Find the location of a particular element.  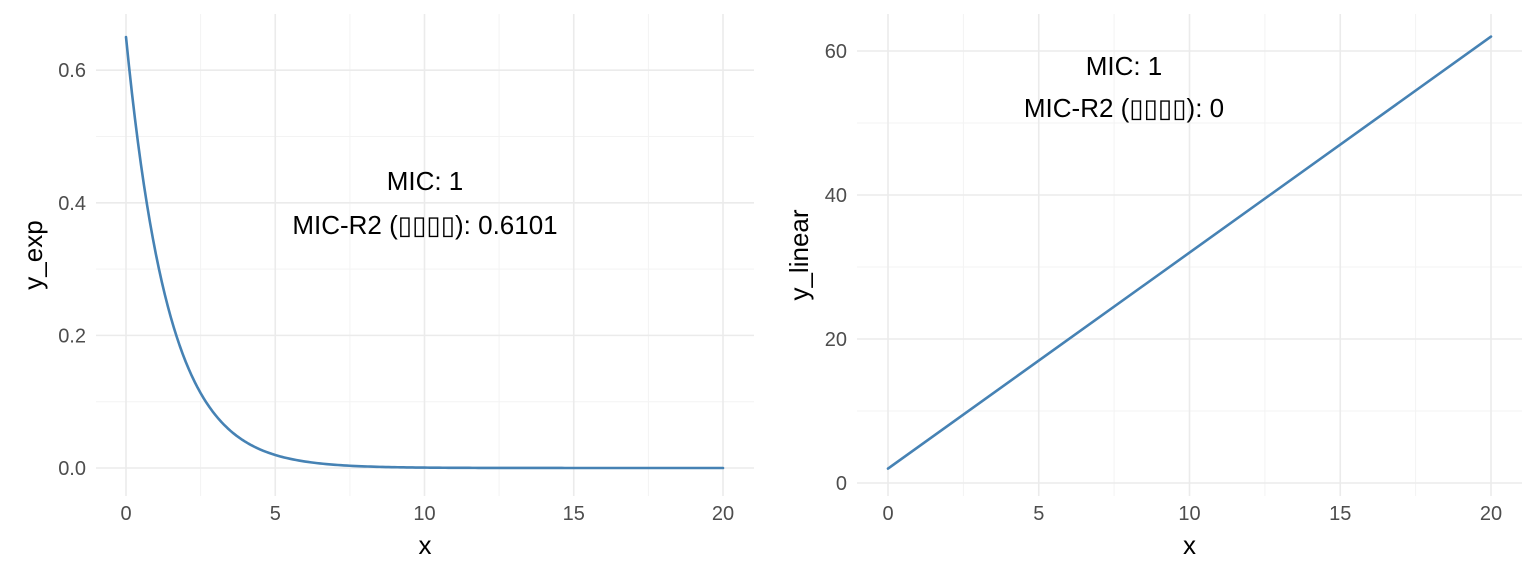

y-tick-label: 20 is located at coordinates (836, 340).